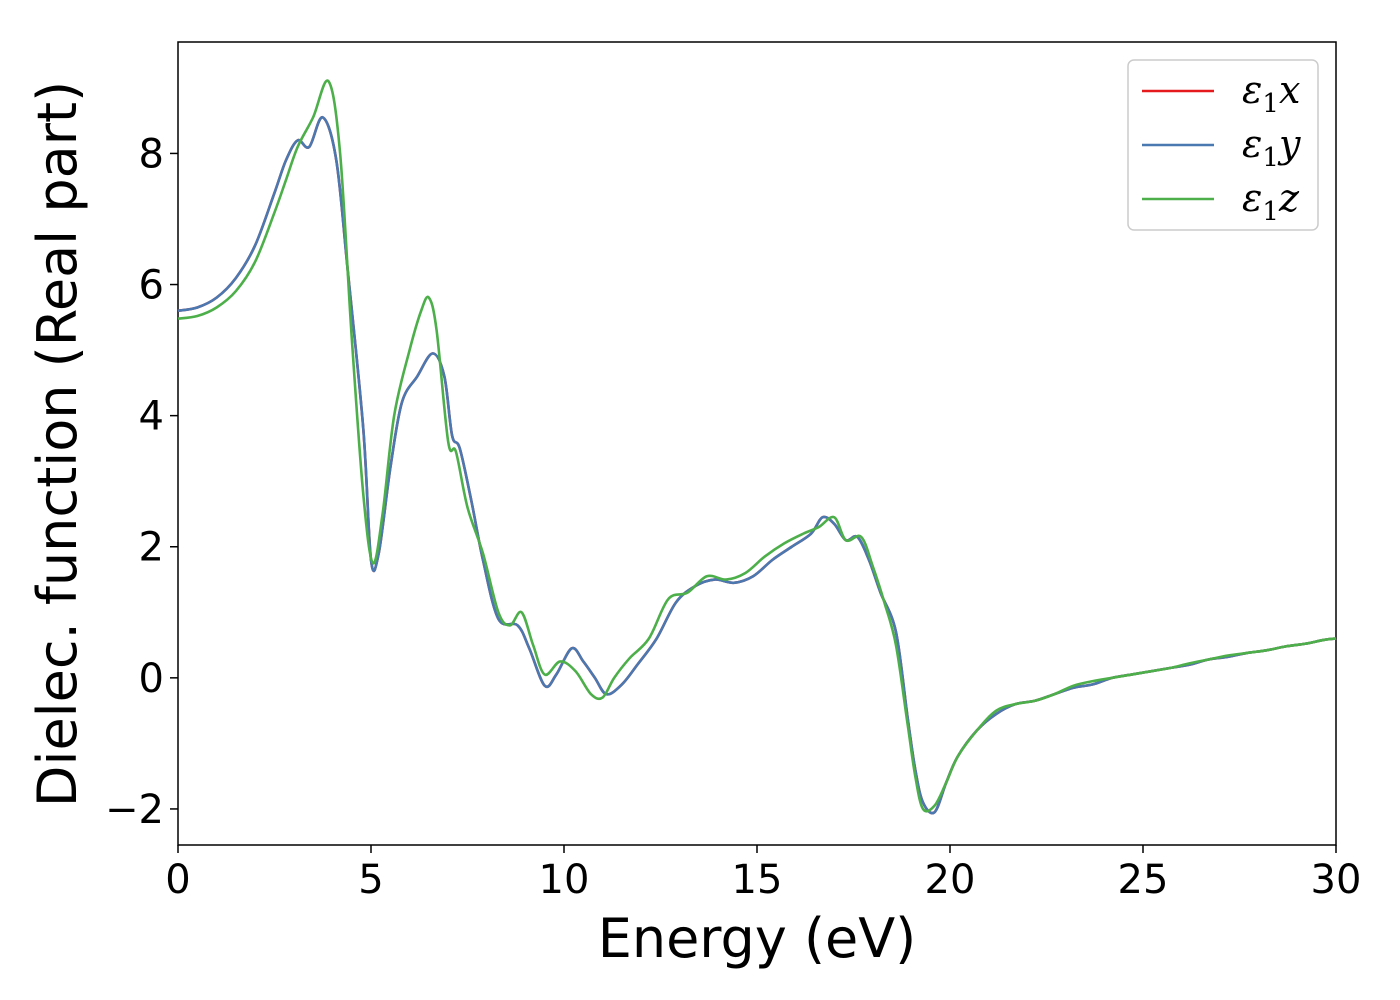 The width and height of the screenshot is (1400, 1000). Describe the element at coordinates (177, 880) in the screenshot. I see `x-tick-label: 0` at that location.